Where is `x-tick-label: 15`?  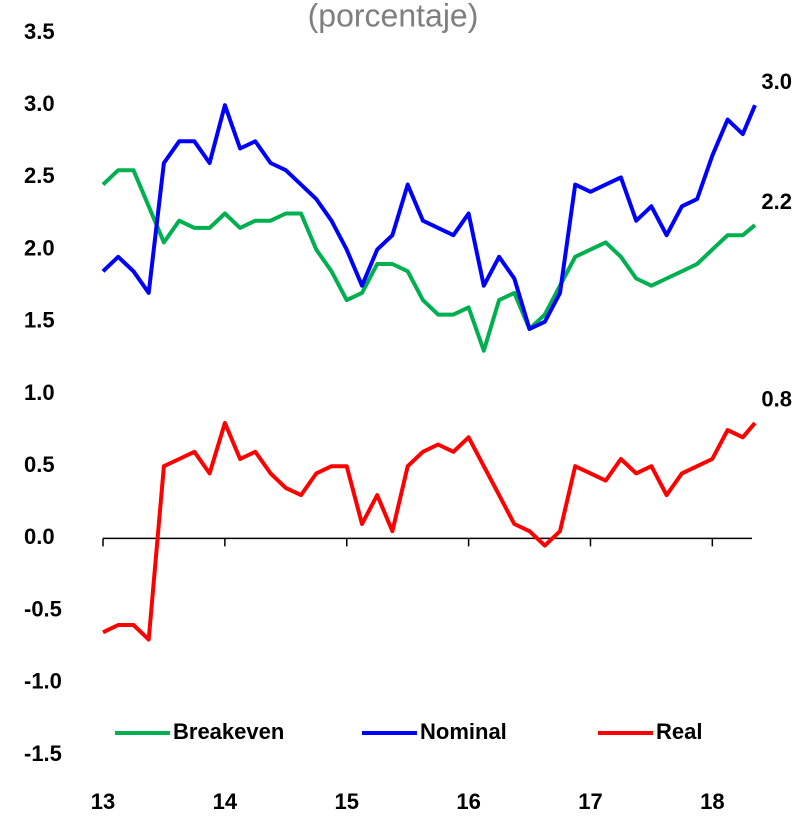
x-tick-label: 15 is located at coordinates (346, 801).